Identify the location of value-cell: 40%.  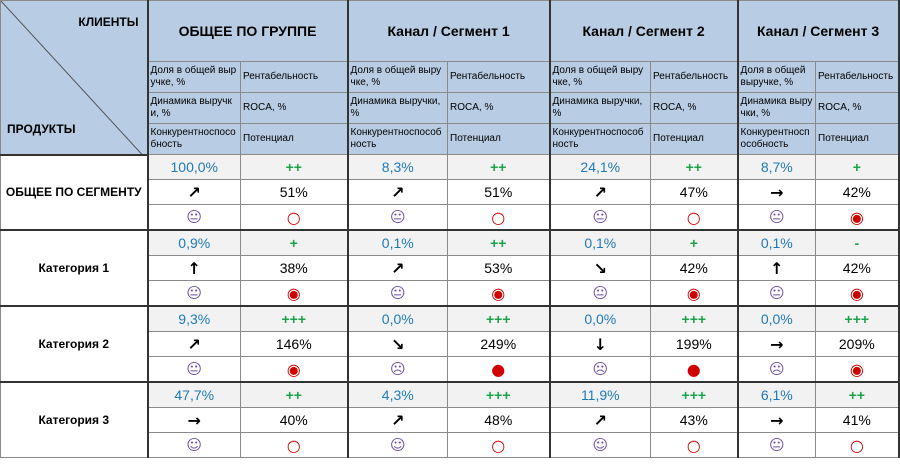
(294, 420).